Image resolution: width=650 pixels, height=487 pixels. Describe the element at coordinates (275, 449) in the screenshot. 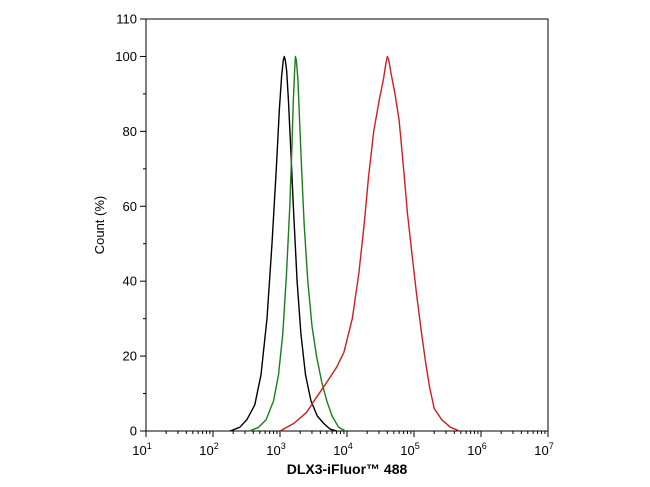

I see `x-tick-label: 10³` at that location.